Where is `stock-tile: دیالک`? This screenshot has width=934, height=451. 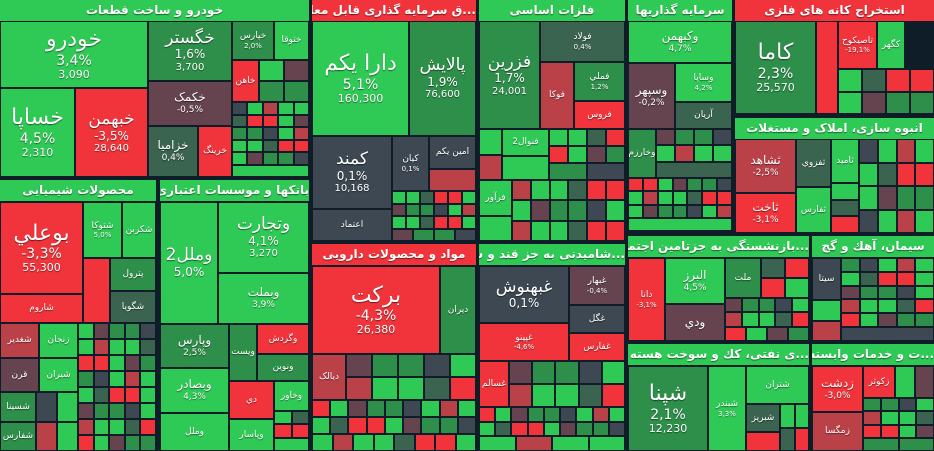 stock-tile: دیالک is located at coordinates (329, 377).